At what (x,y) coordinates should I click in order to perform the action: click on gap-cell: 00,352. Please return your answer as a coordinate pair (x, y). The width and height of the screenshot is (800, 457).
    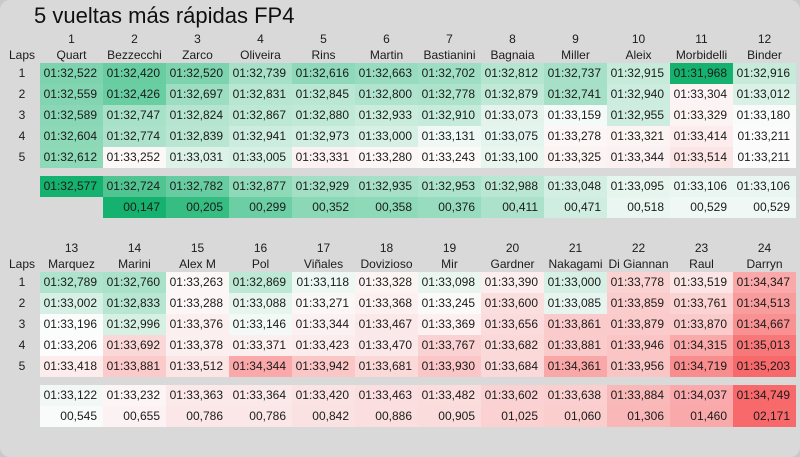
    Looking at the image, I should click on (323, 207).